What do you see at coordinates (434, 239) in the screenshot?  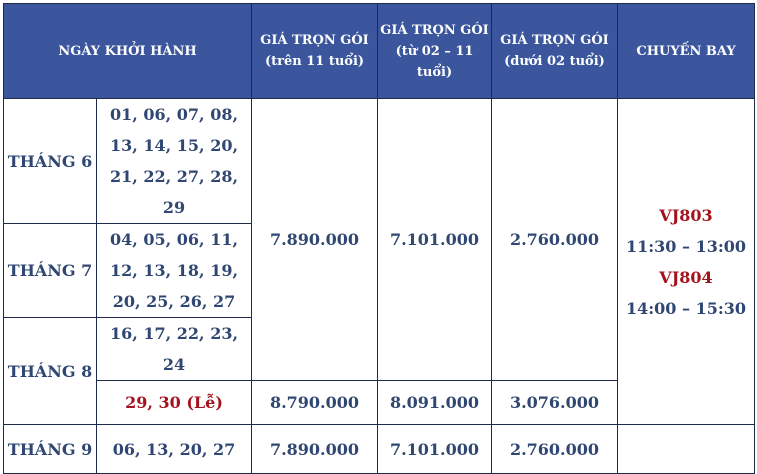 I see `price-child-regular: 7.101.000` at bounding box center [434, 239].